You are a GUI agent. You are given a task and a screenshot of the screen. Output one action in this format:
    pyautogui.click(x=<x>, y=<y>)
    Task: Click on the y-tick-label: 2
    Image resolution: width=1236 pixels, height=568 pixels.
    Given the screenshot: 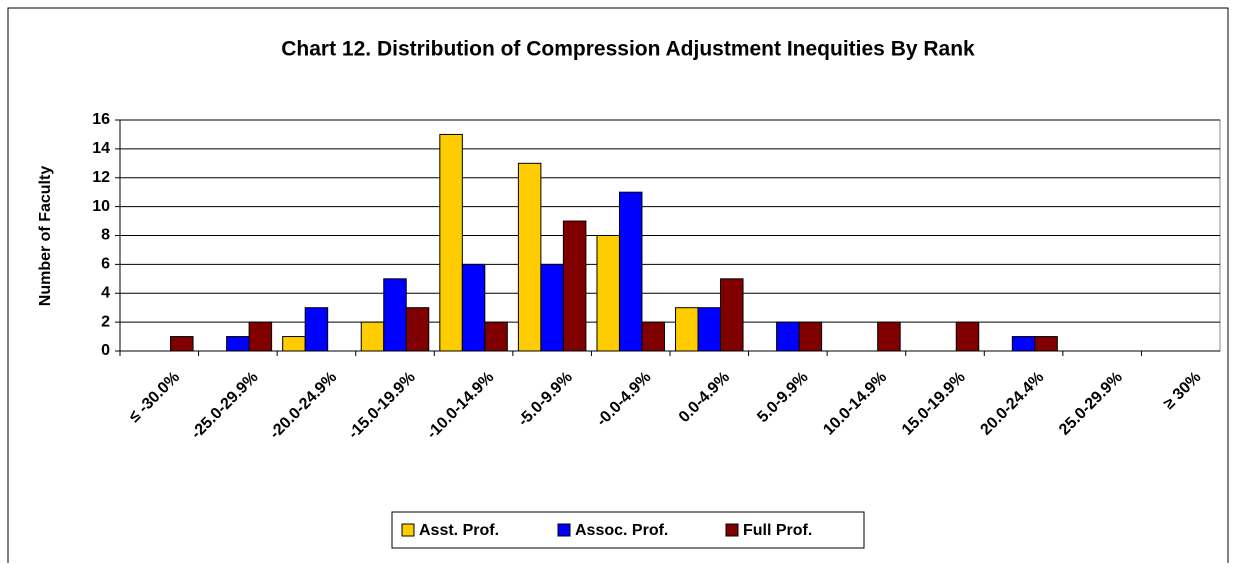 What is the action you would take?
    pyautogui.click(x=105, y=321)
    